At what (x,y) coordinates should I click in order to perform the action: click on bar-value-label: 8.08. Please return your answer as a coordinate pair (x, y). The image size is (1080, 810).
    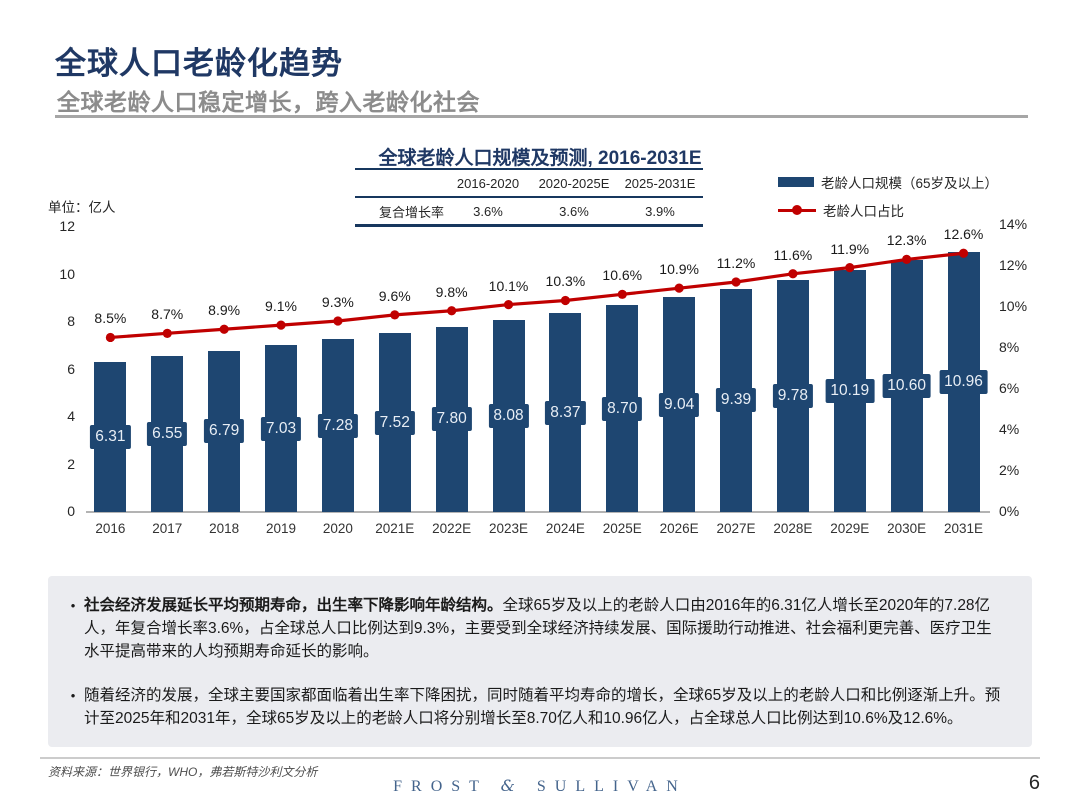
    Looking at the image, I should click on (508, 416).